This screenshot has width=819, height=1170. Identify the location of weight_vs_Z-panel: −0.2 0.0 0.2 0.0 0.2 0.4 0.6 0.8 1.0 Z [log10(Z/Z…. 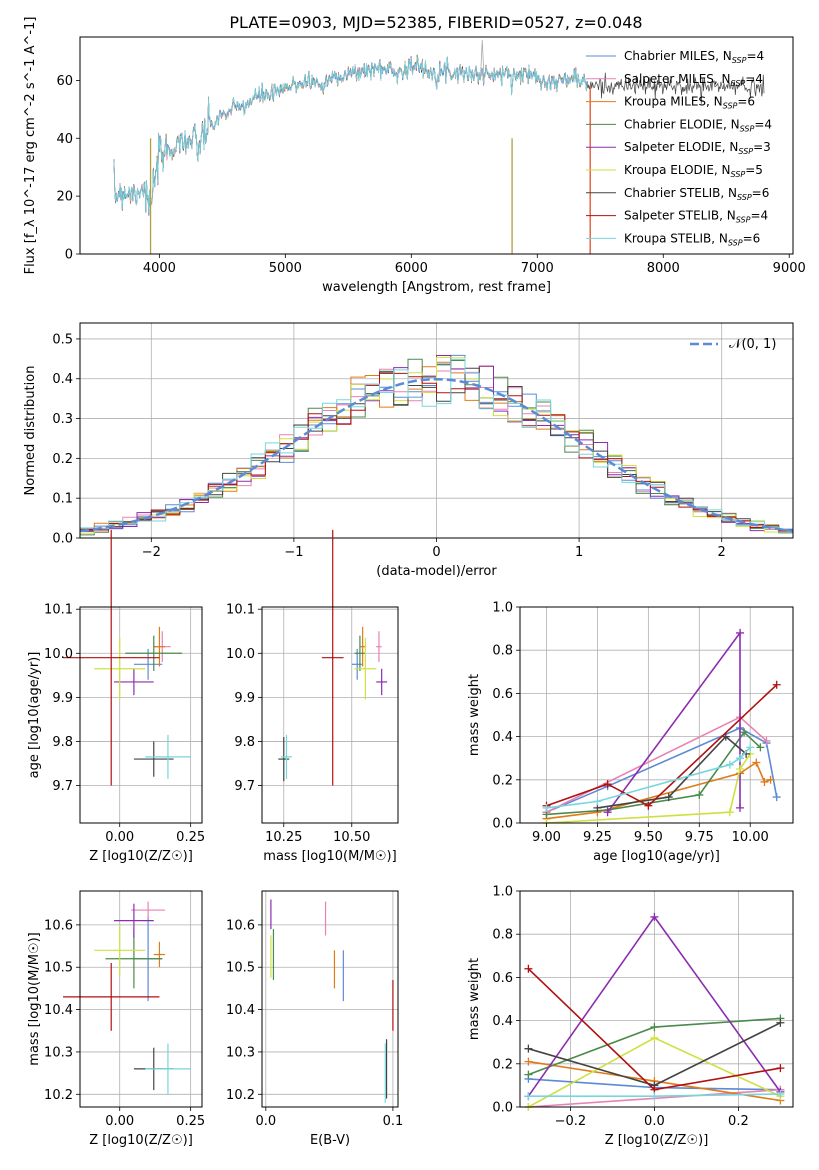
(630, 1016).